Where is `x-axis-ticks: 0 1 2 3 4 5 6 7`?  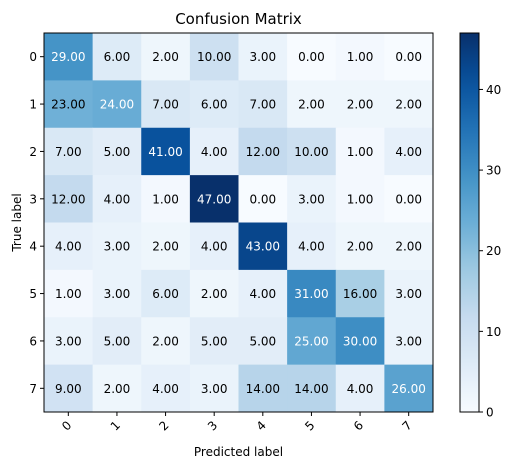 x-axis-ticks: 0 1 2 3 4 5 6 7 is located at coordinates (237, 423).